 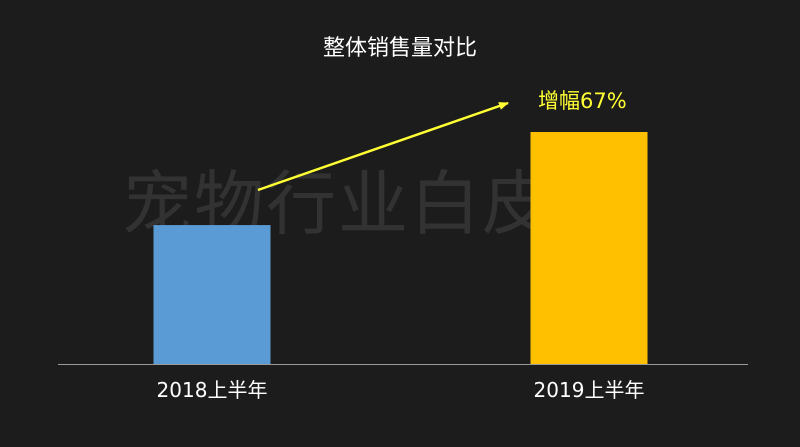 I want to click on x-tick-label-1: 2018上半年, so click(x=212, y=390).